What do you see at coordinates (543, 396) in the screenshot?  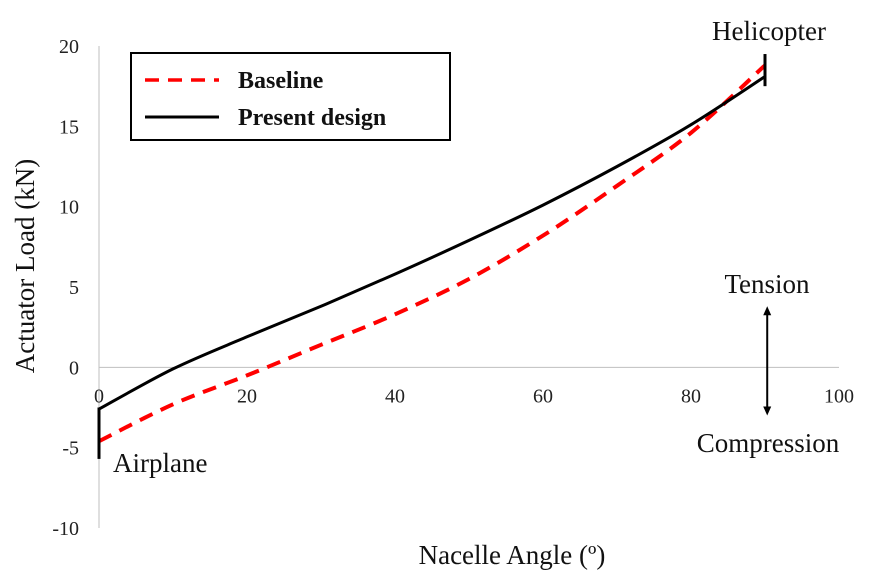 I see `x-tick-label: 60` at bounding box center [543, 396].